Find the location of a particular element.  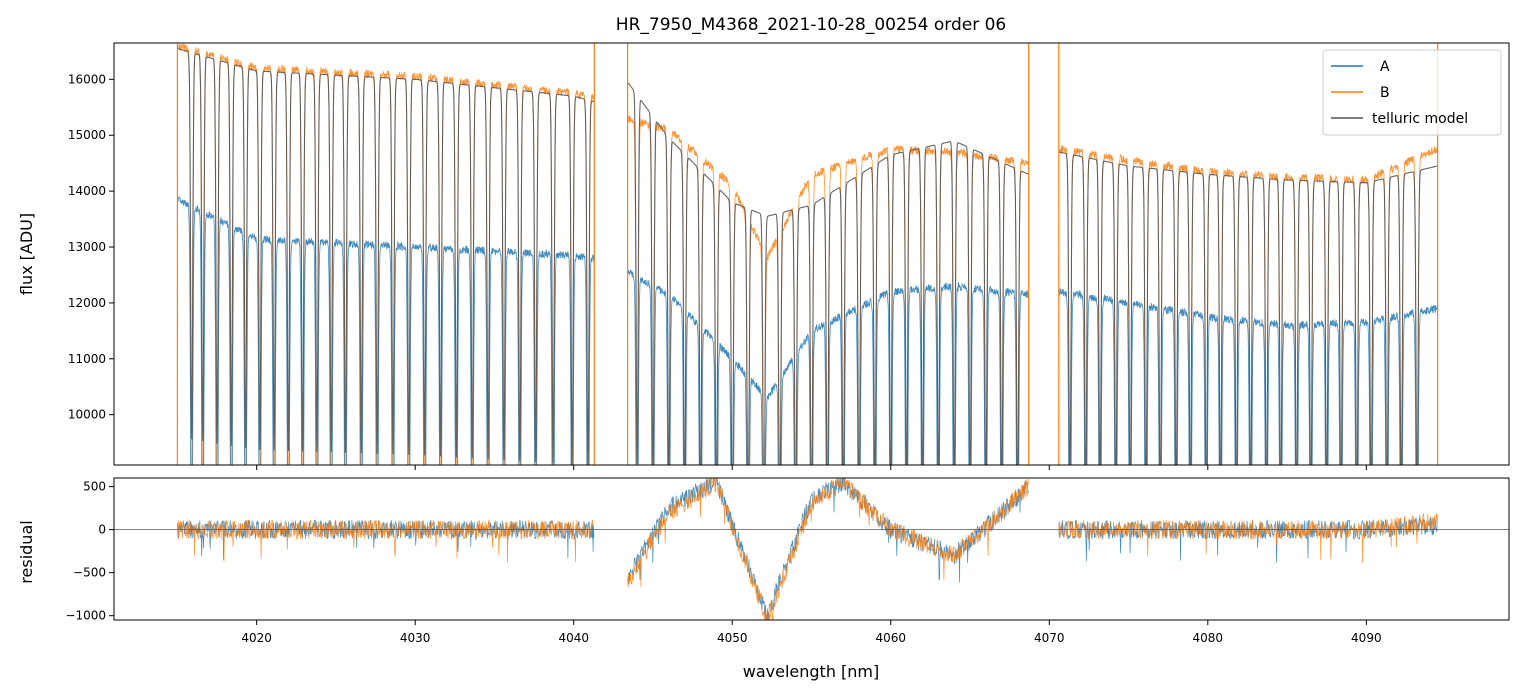

x-tick-label: 4050 is located at coordinates (732, 638).